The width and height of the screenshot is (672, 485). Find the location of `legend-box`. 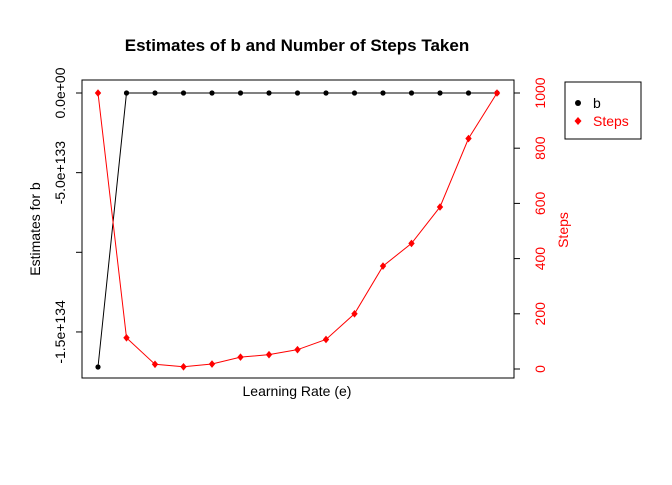

legend-box is located at coordinates (603, 110).